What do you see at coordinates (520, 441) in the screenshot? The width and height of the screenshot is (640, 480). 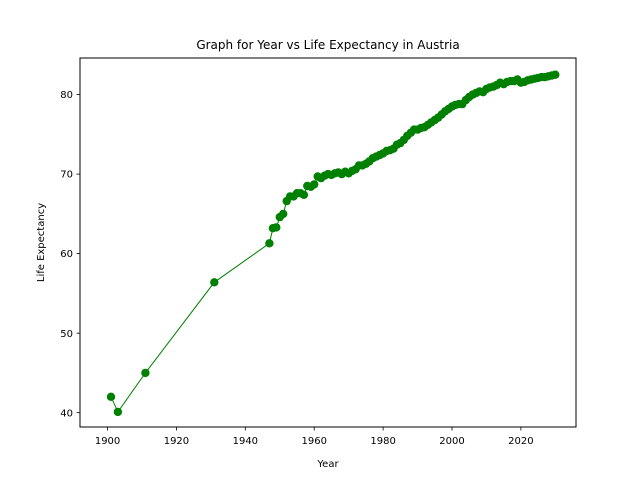 I see `x-tick-label: 2020` at bounding box center [520, 441].